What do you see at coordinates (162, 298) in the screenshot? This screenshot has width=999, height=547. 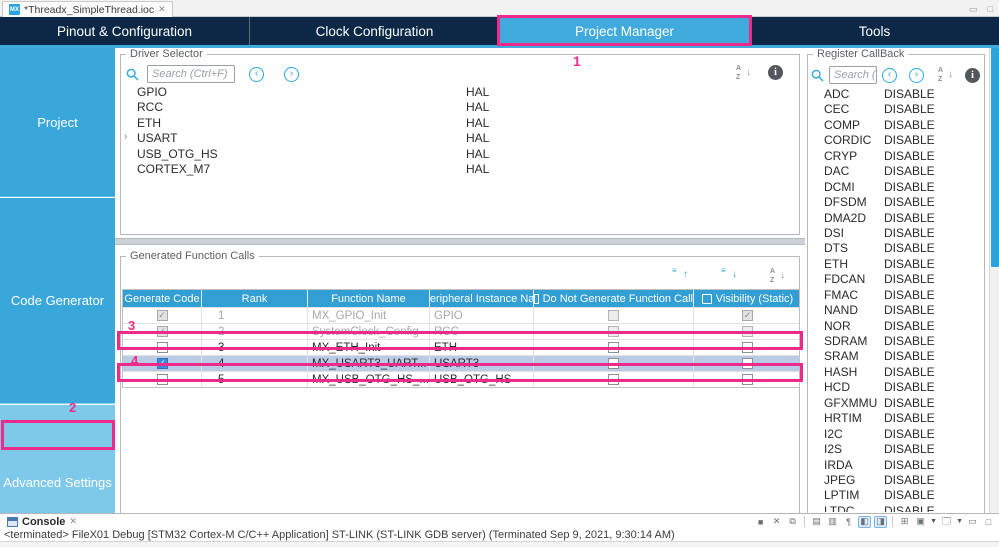 I see `column-header-generate-code: Generate Code` at bounding box center [162, 298].